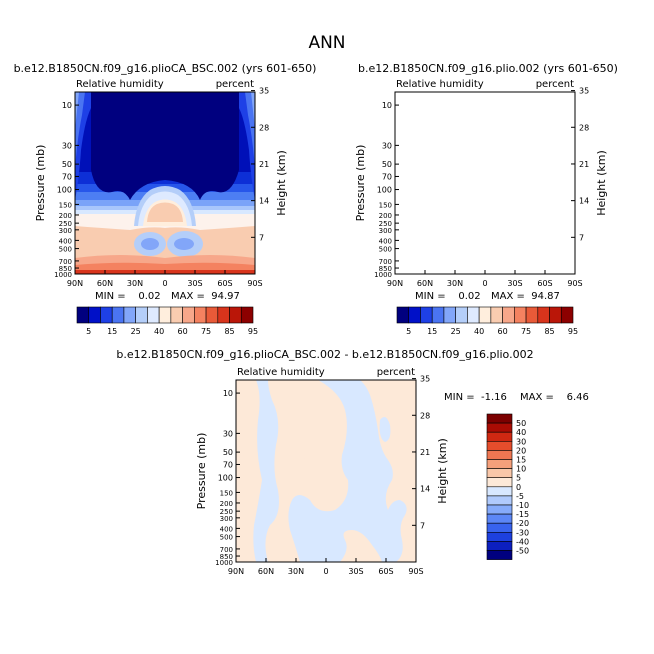 The image size is (654, 654). What do you see at coordinates (503, 331) in the screenshot?
I see `colorbar-label: 60` at bounding box center [503, 331].